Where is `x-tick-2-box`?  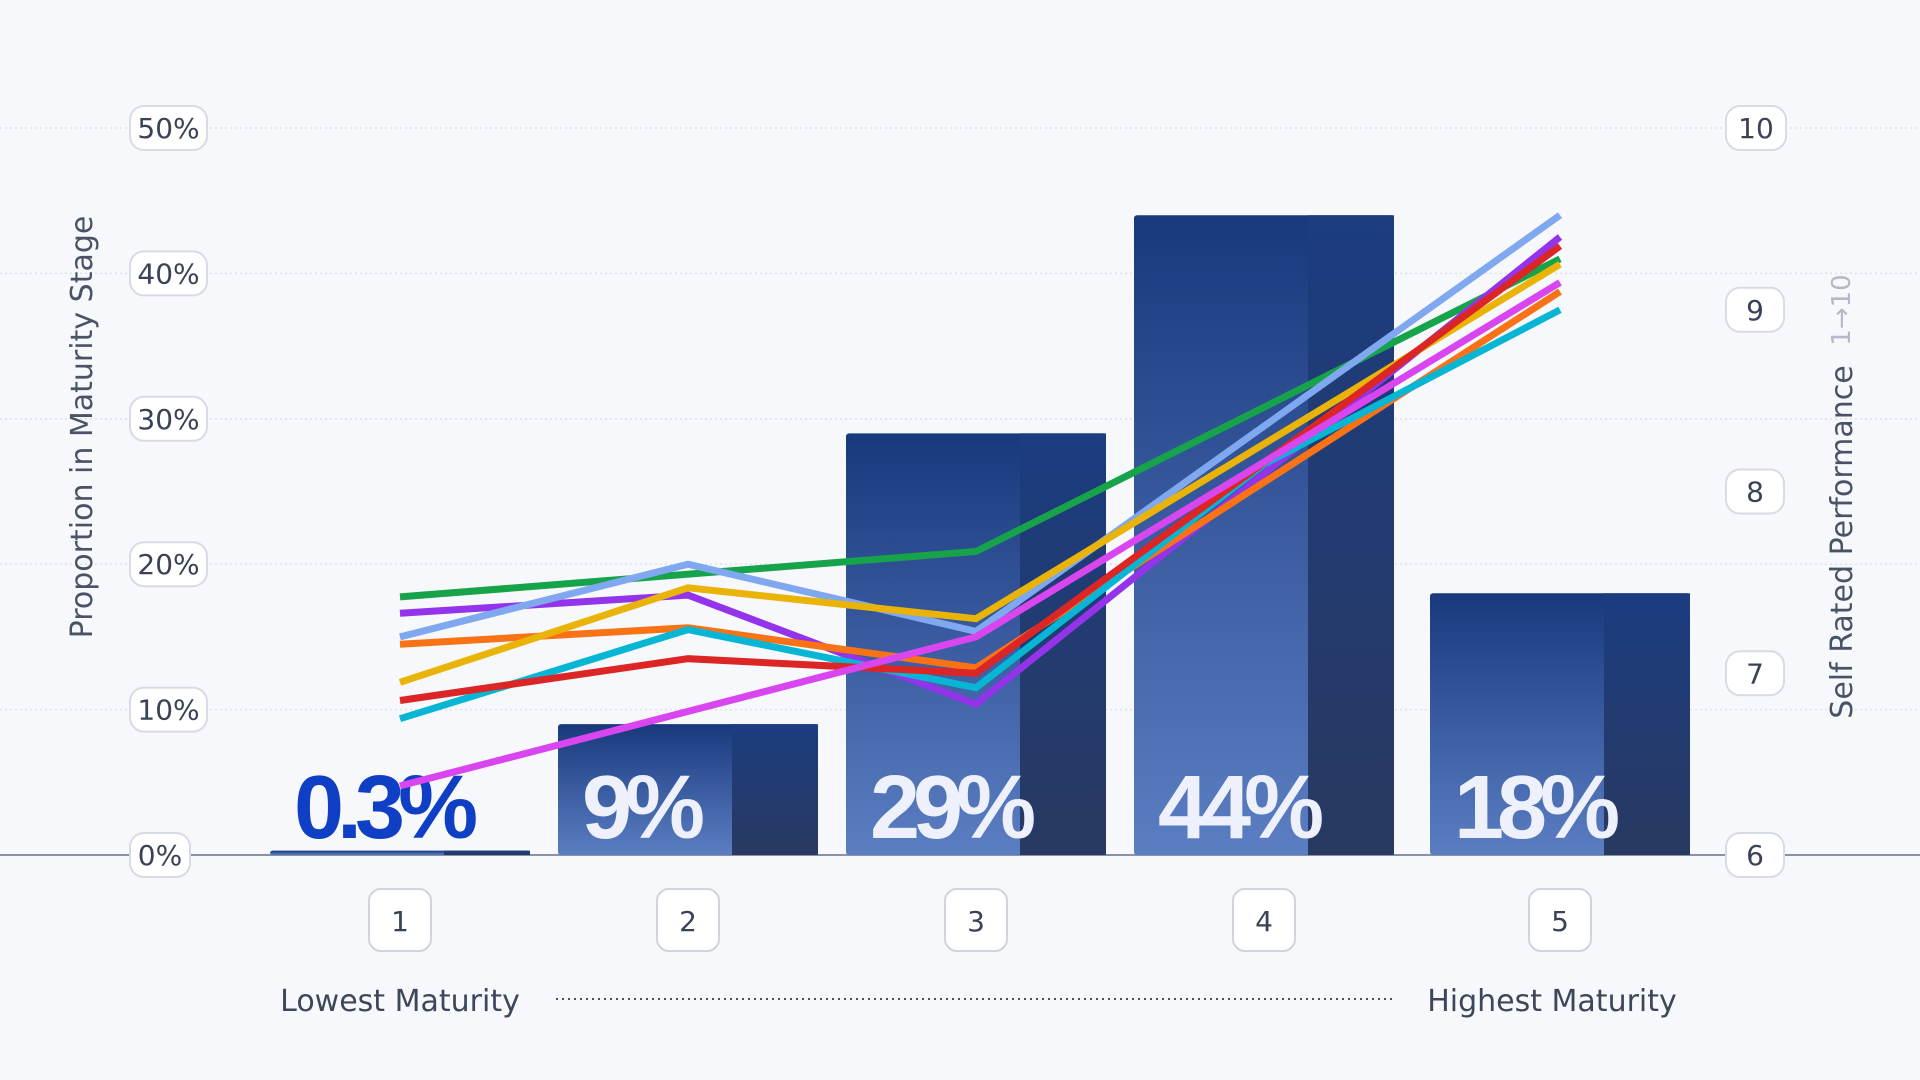 x-tick-2-box is located at coordinates (688, 920).